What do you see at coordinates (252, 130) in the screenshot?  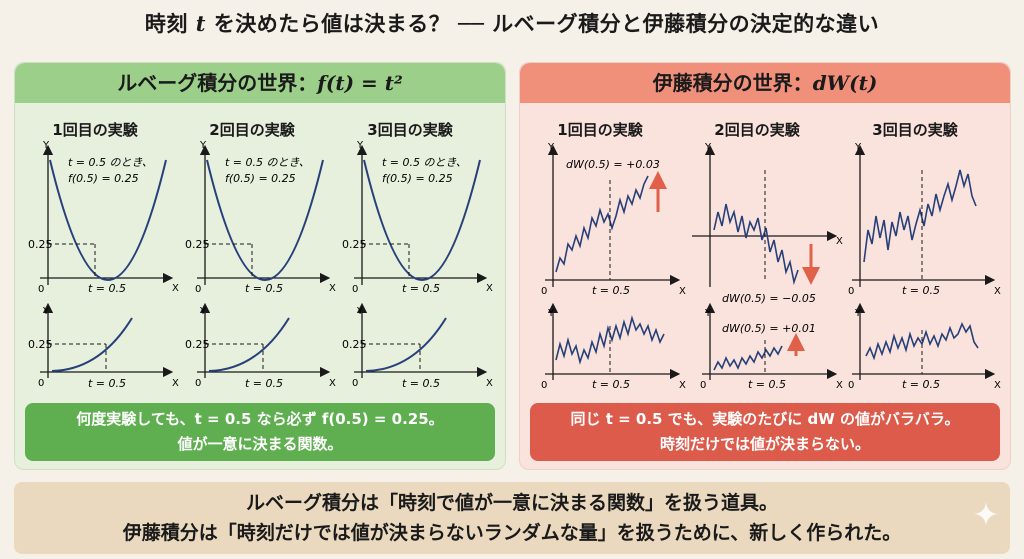 I see `left-experiment-2-label: 2回目の実験` at bounding box center [252, 130].